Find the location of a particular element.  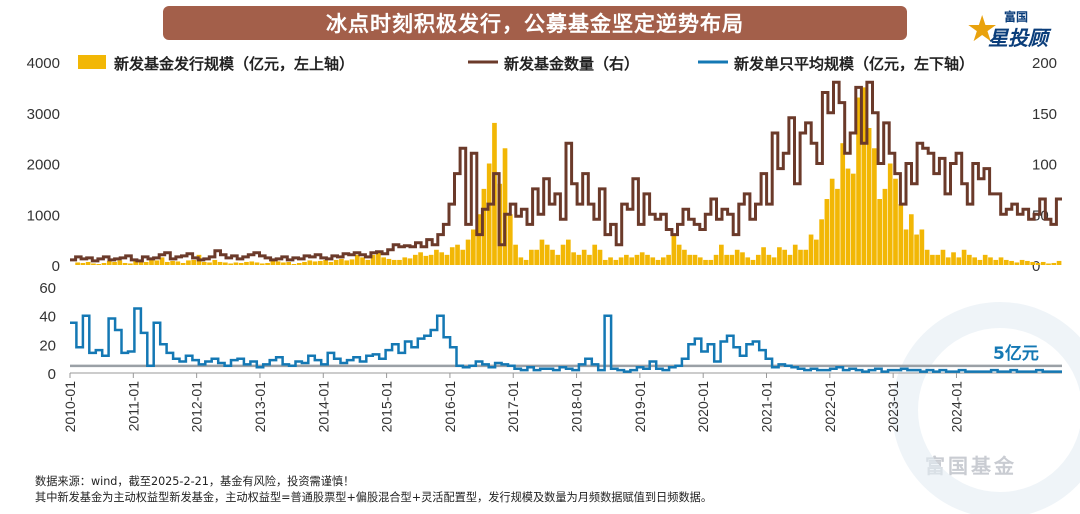

y-left-tick-label: 0 is located at coordinates (56, 266).